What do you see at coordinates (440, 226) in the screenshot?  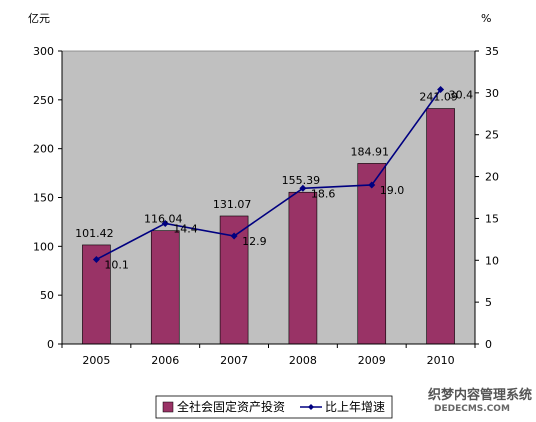 I see `bar-2010` at bounding box center [440, 226].